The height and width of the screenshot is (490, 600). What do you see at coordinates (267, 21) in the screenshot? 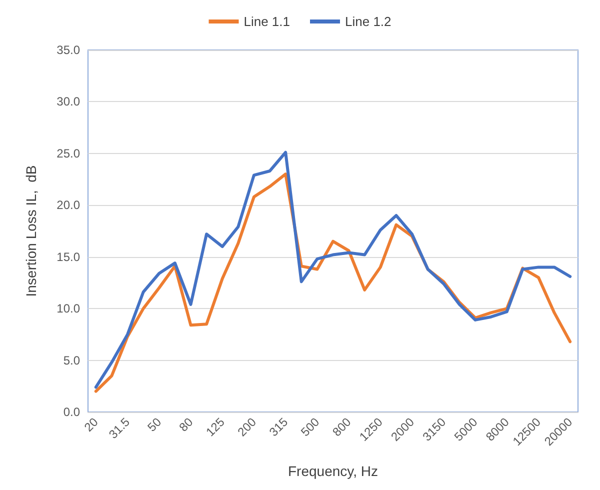
I see `legend-label: Line 1.1` at bounding box center [267, 21].